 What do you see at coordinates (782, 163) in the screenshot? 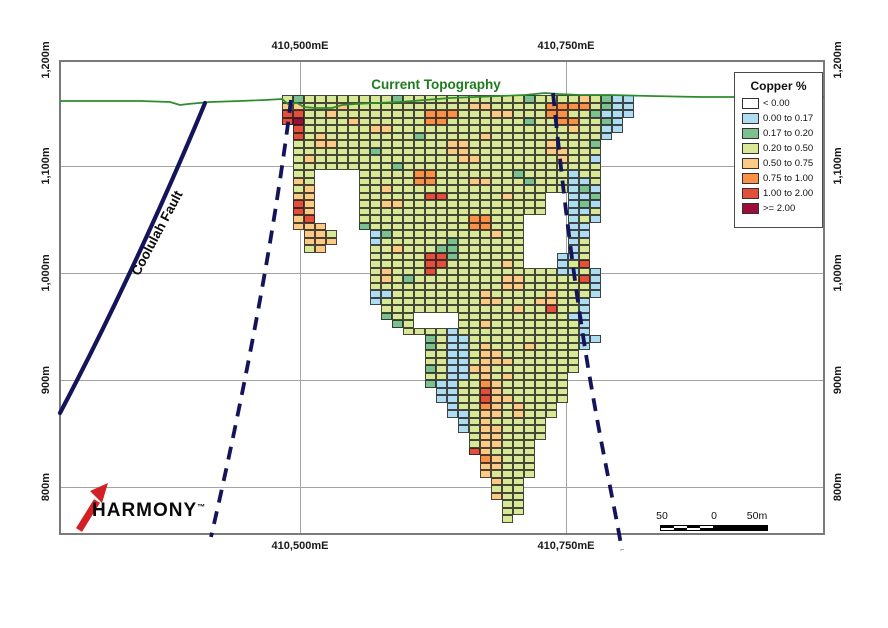
I see `legend-entry: 0.50 to 0.75` at bounding box center [782, 163].